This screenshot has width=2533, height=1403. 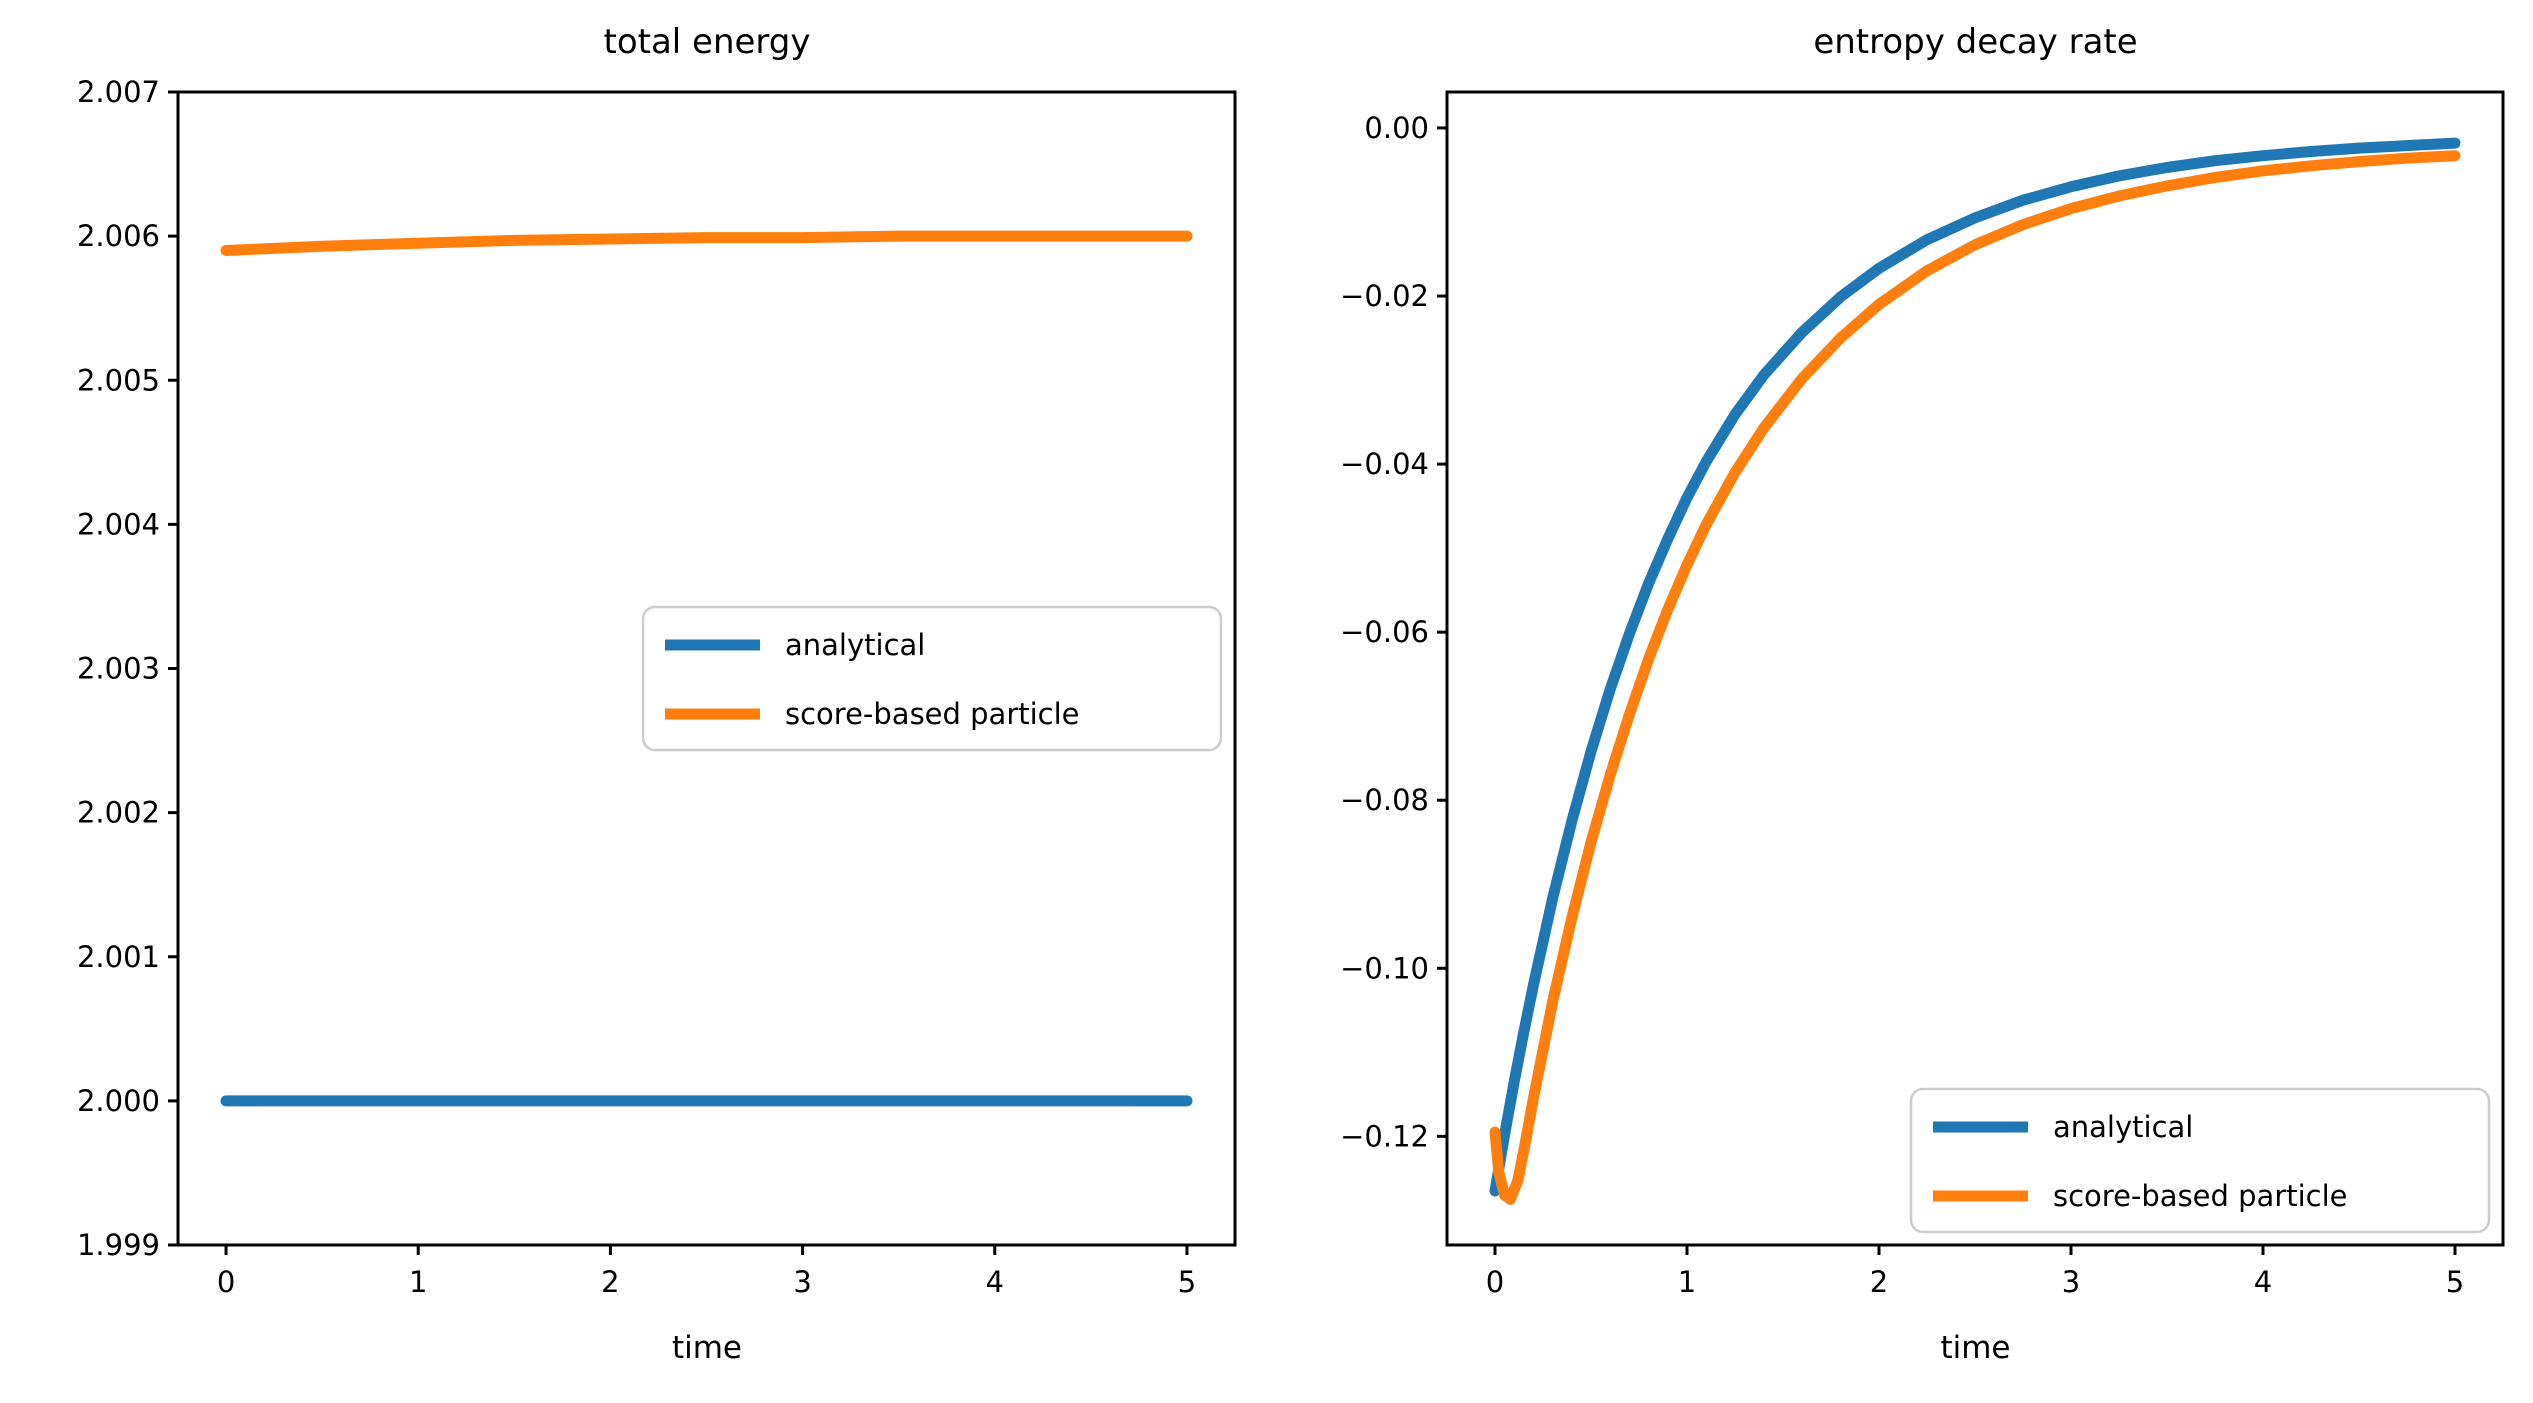 I want to click on y-tick-label: −0.12, so click(x=1384, y=1136).